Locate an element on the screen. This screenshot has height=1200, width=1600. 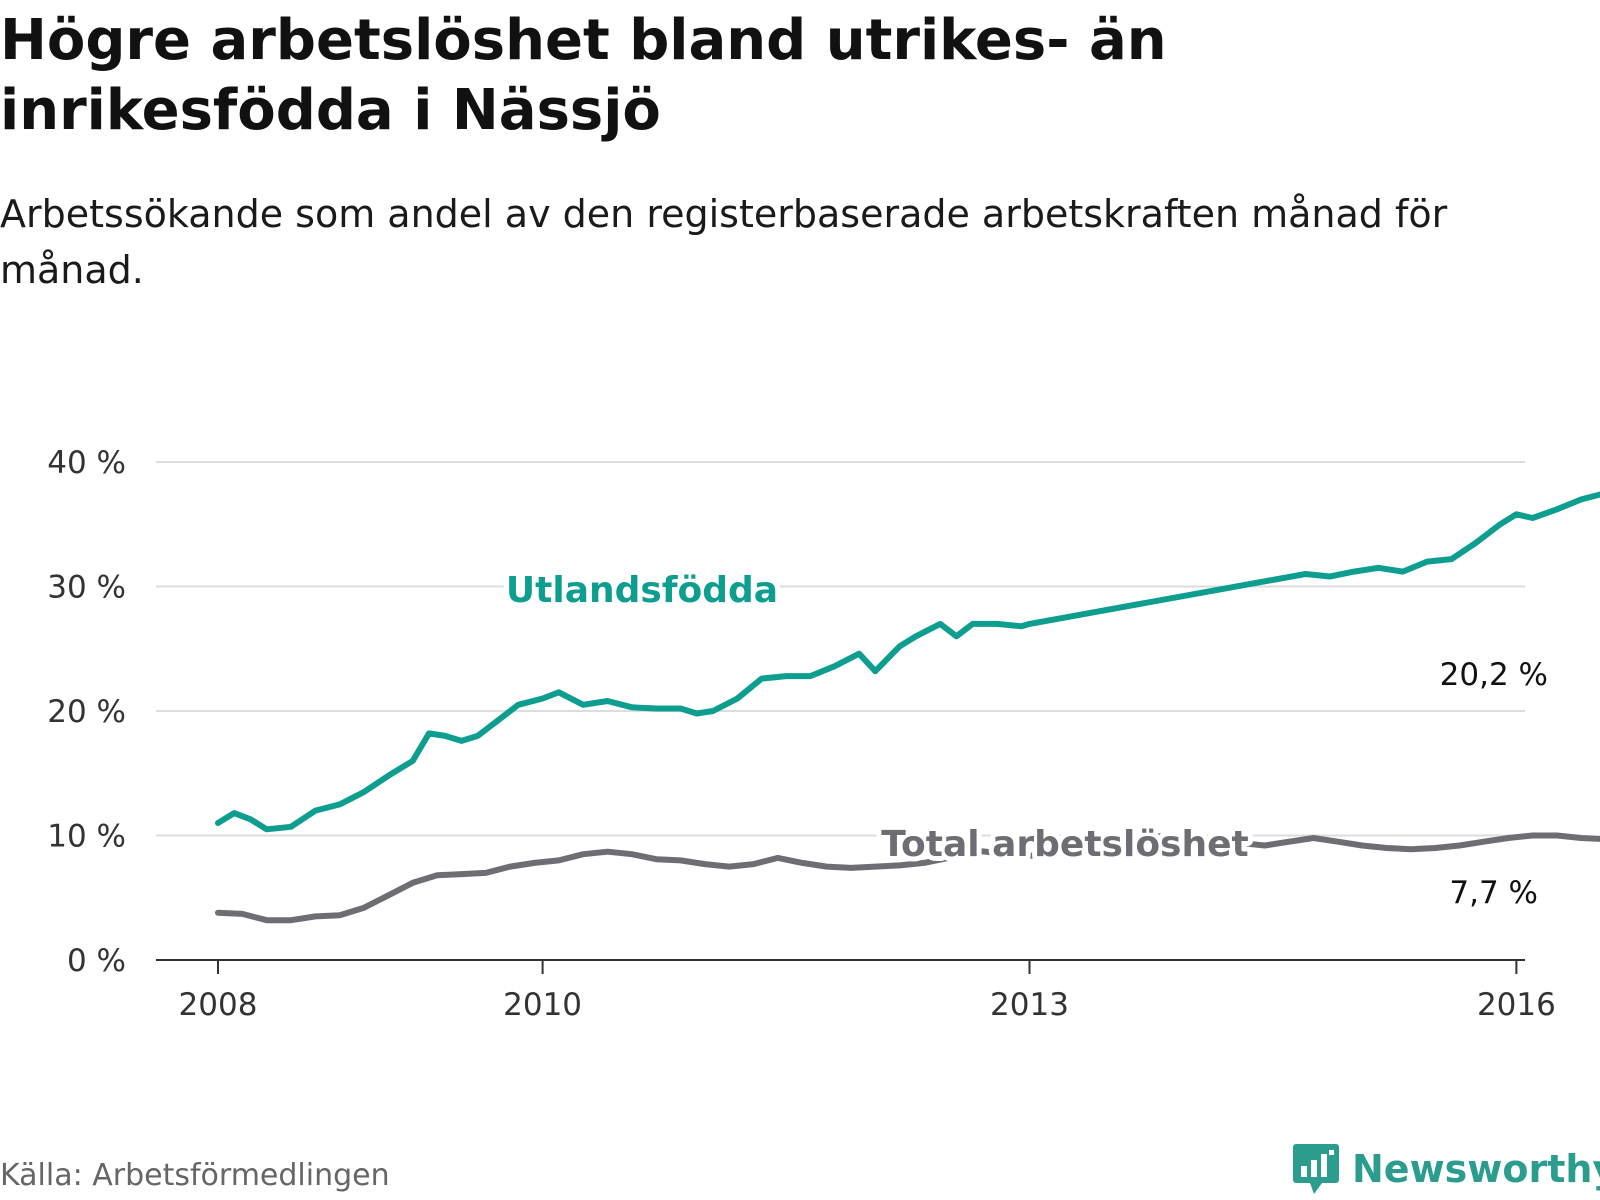
x-tick-label: 2008 is located at coordinates (218, 1005).